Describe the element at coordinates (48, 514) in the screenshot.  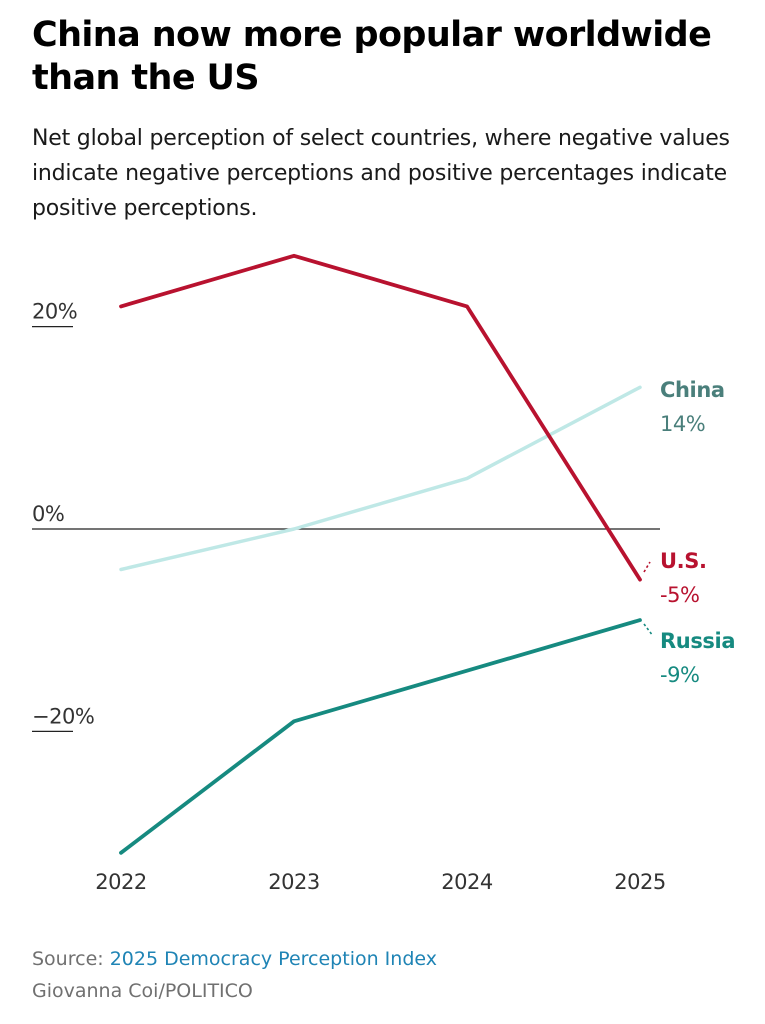
I see `y-tick-label: 0%` at that location.